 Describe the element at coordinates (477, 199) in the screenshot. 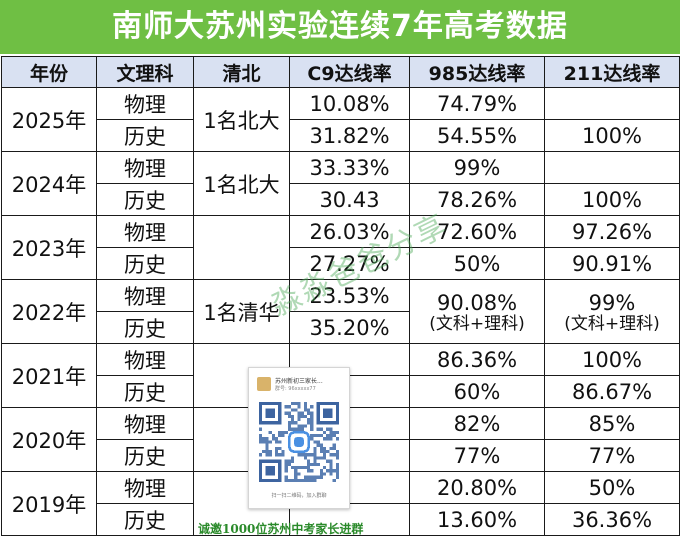

I see `r985-cell: 78.26%` at that location.